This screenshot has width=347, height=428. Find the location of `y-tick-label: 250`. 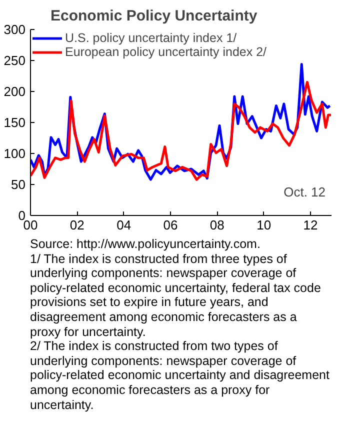

y-tick-label: 250 is located at coordinates (15, 60).